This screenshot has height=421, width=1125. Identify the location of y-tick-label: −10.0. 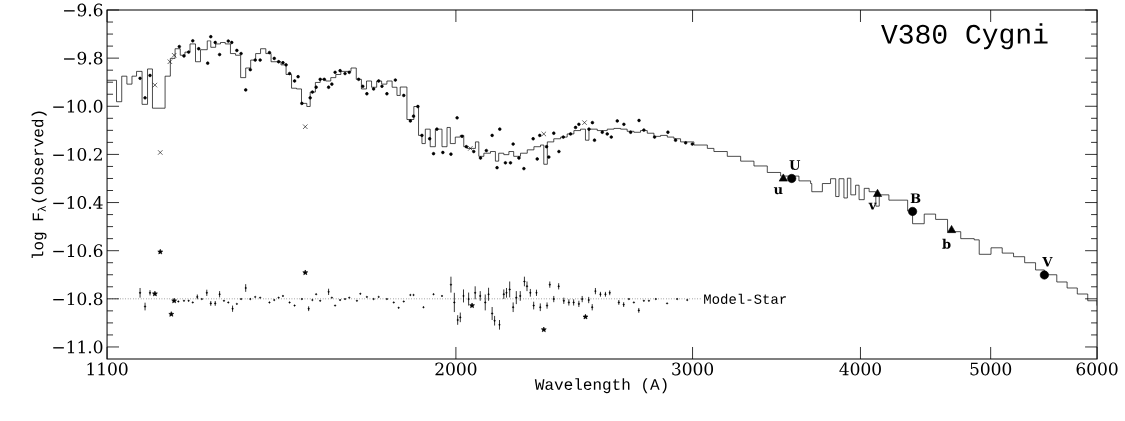
(78, 106).